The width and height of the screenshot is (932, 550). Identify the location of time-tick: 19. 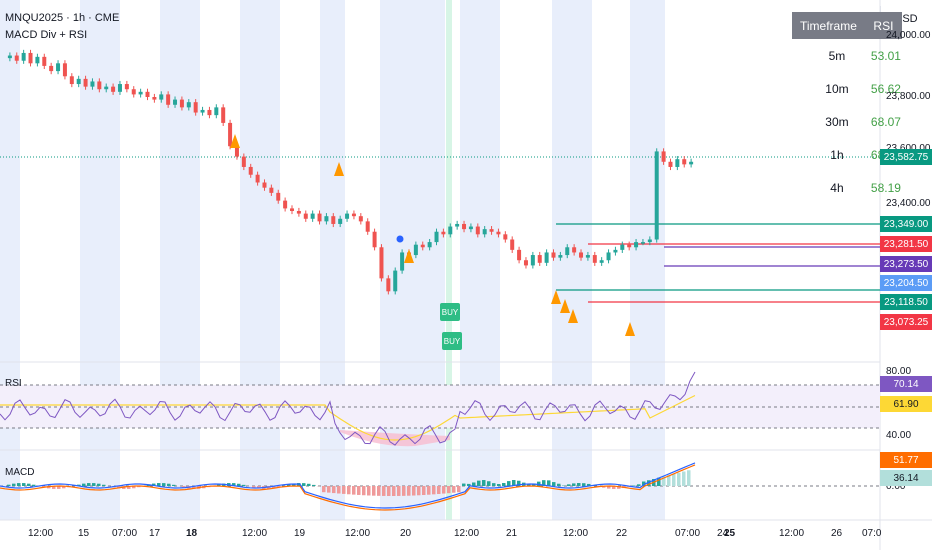
(300, 533).